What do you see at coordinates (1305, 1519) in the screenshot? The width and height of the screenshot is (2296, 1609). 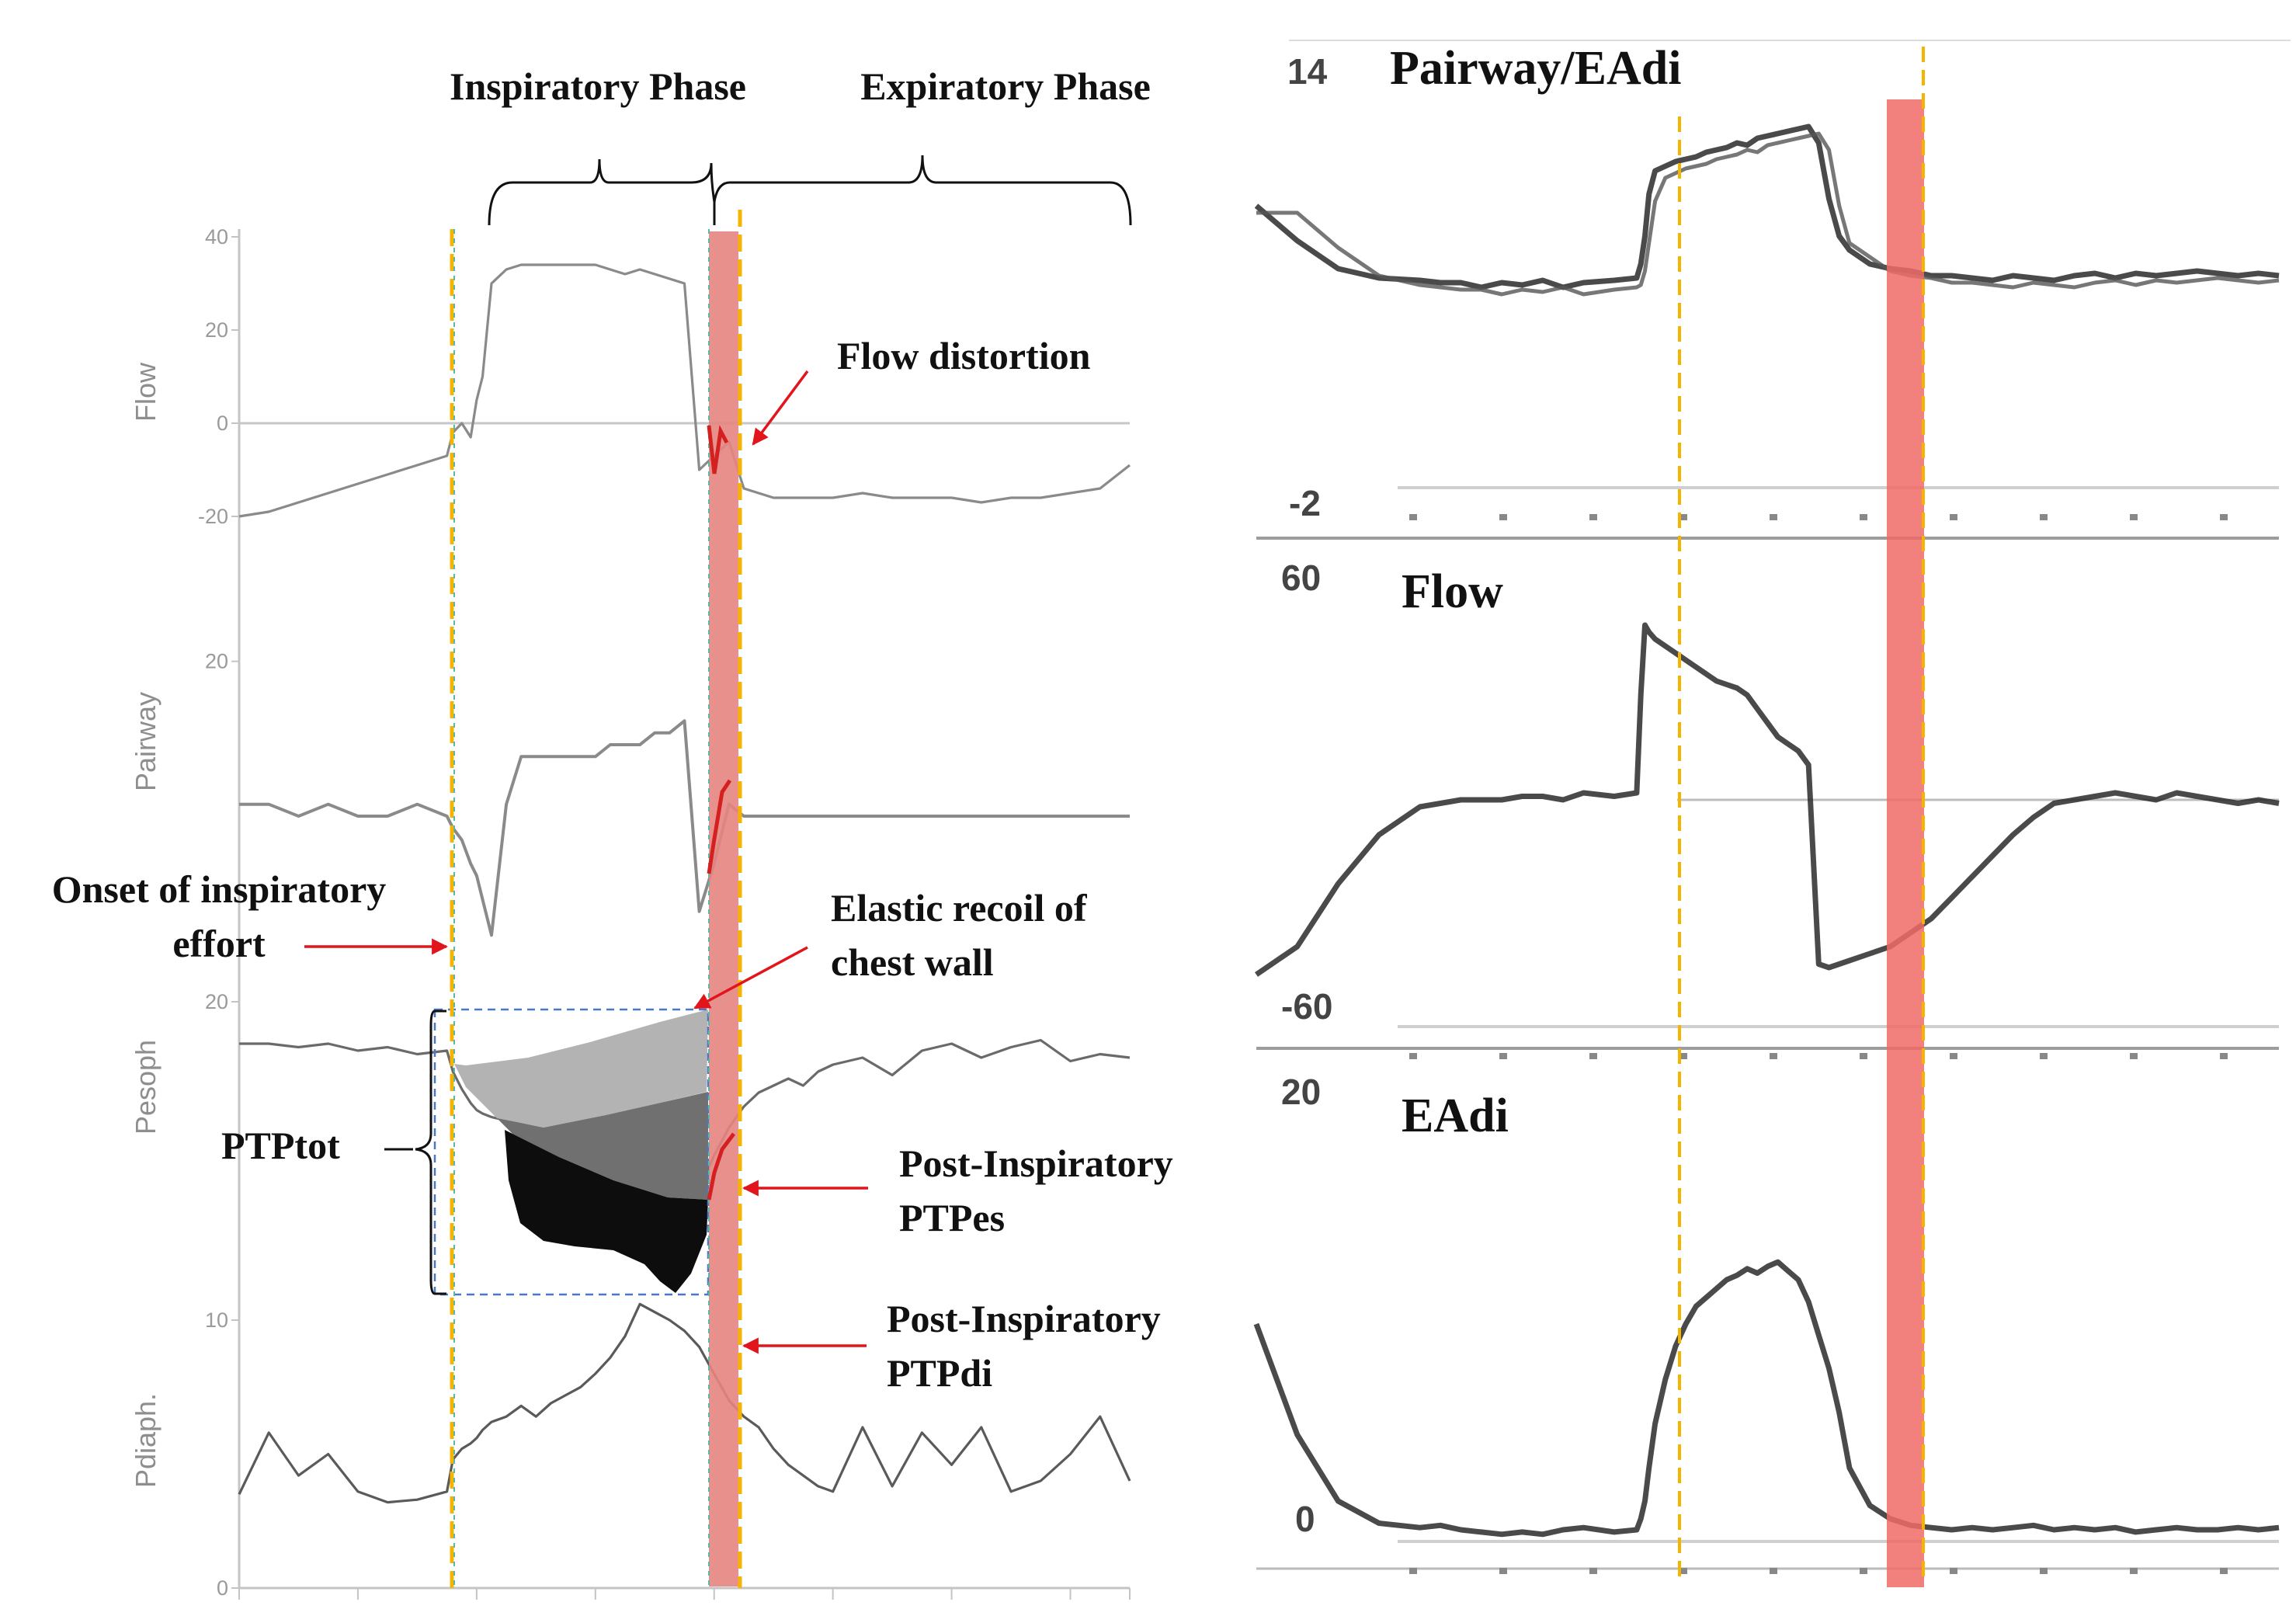 I see `eadi-tick-bottom: 0` at bounding box center [1305, 1519].